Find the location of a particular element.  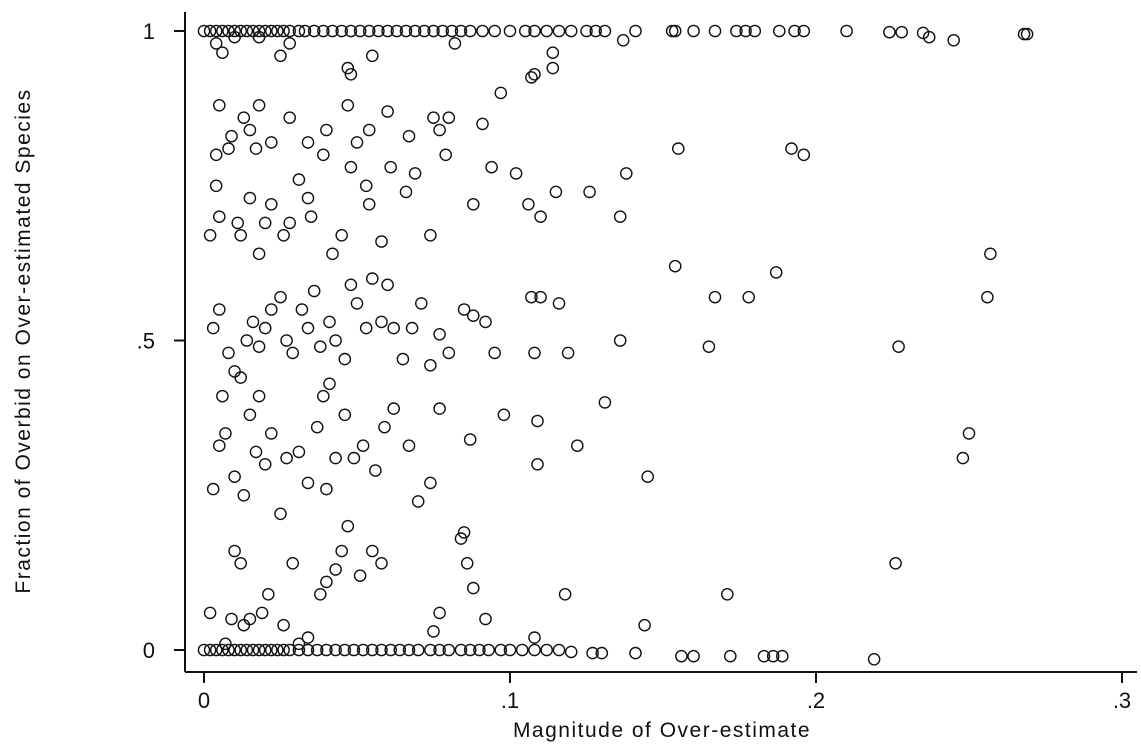

x-tick-label: .3 is located at coordinates (1122, 700).